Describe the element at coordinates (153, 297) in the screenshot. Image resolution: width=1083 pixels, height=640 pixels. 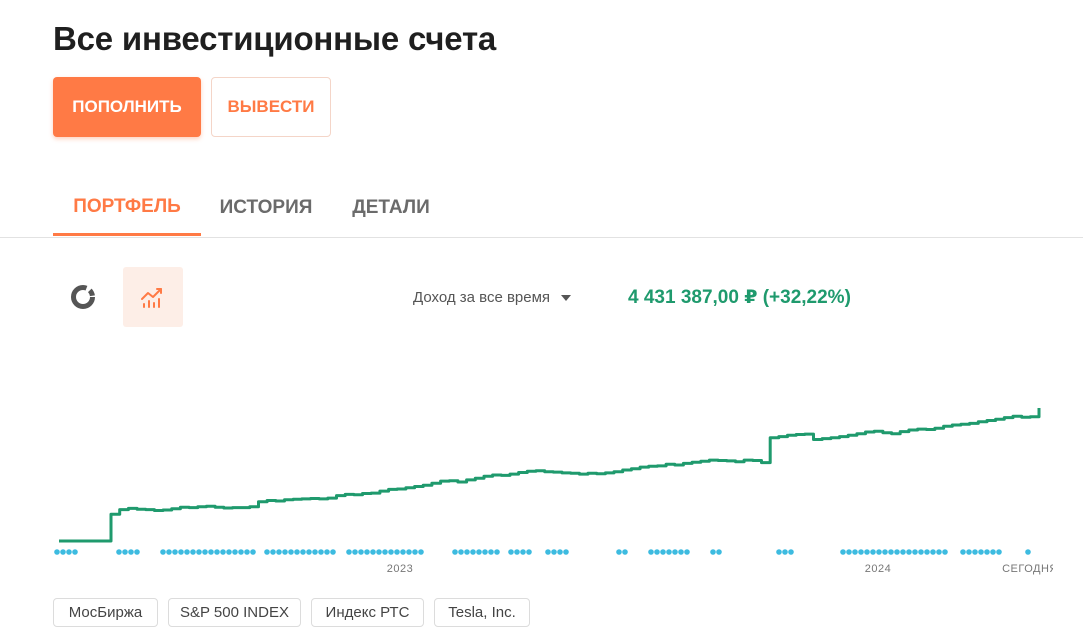
I see `line-view-button` at that location.